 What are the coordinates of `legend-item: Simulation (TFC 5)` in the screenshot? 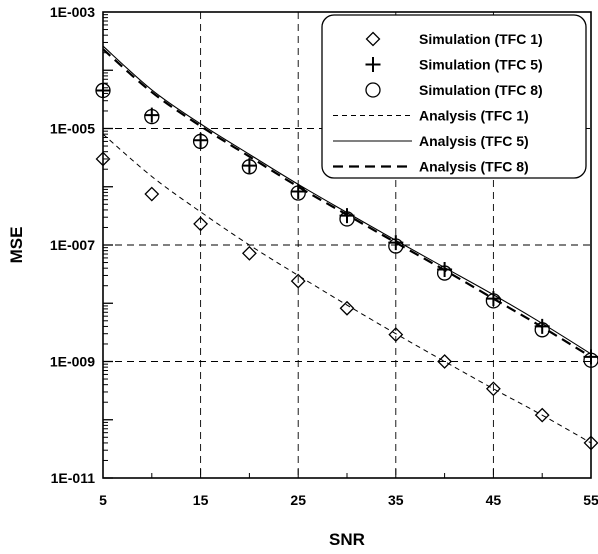 It's located at (454, 65).